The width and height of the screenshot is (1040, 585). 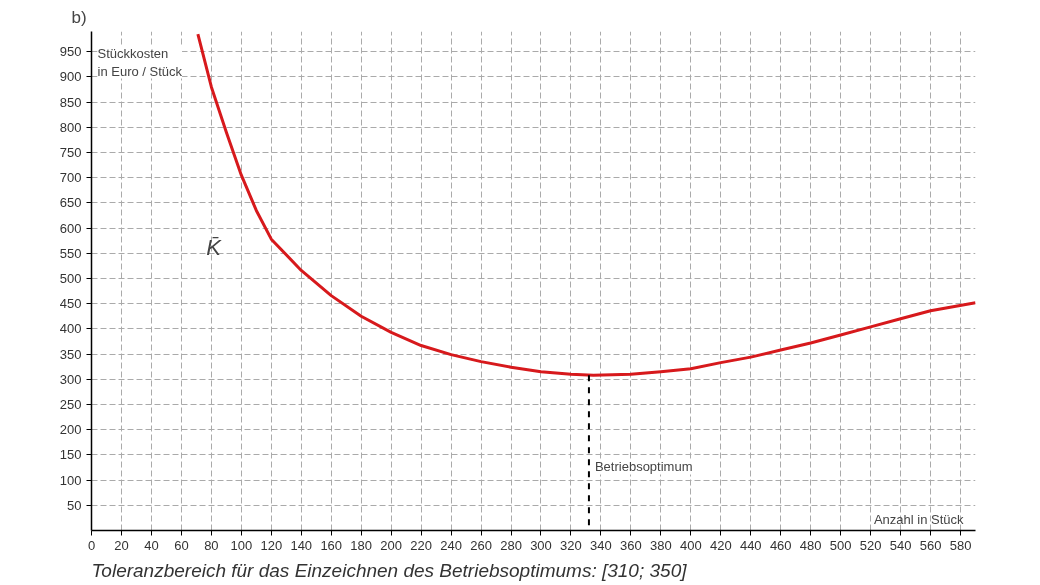 I want to click on x-tick-label: 320, so click(x=571, y=545).